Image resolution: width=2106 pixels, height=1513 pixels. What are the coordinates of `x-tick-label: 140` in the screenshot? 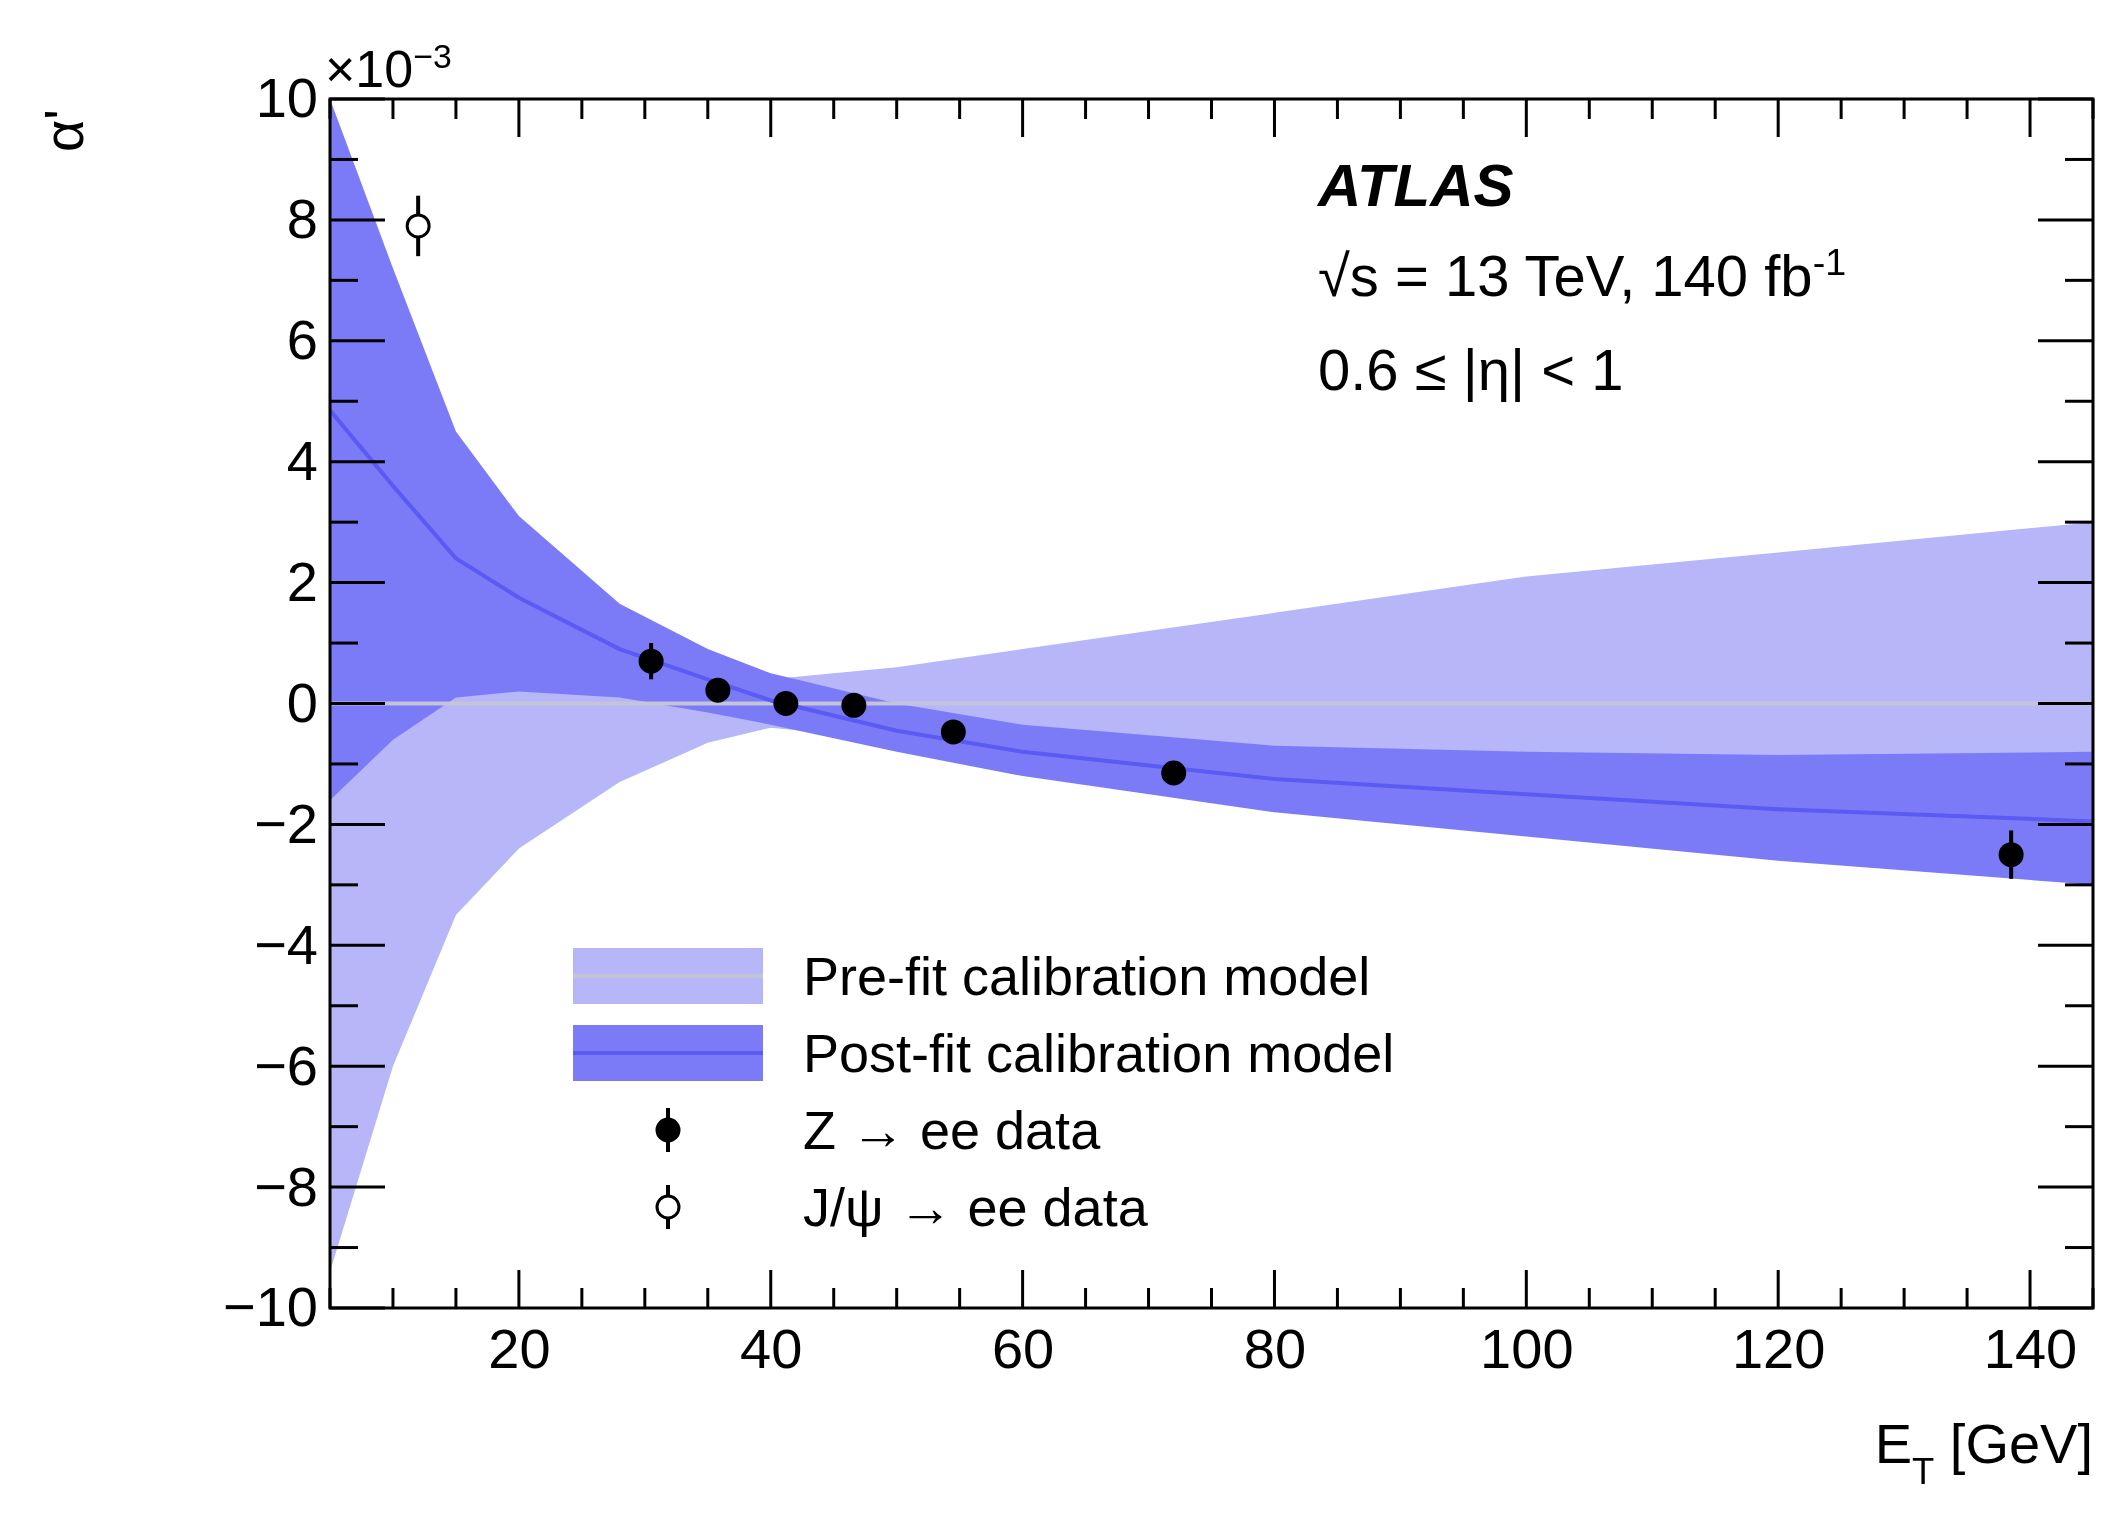 It's located at (2030, 1348).